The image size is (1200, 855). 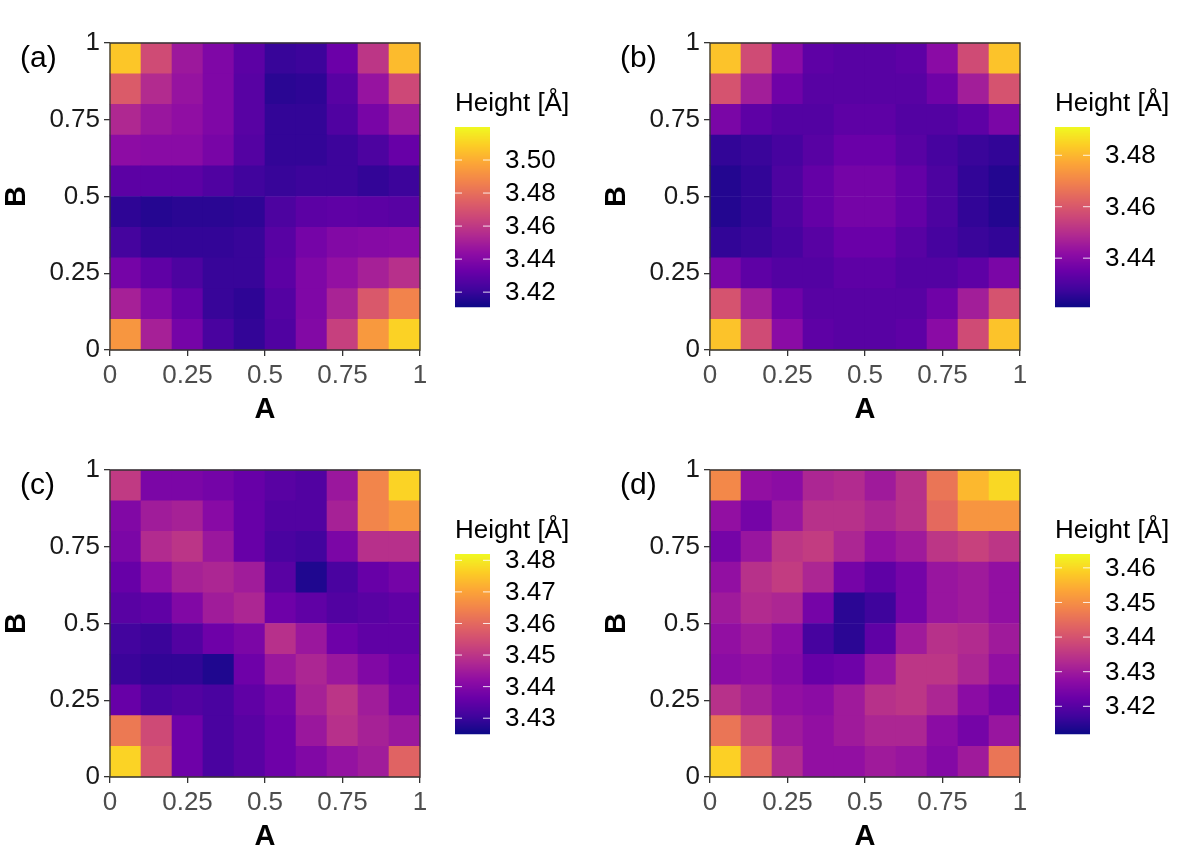 What do you see at coordinates (37, 484) in the screenshot?
I see `chart-title: (c)` at bounding box center [37, 484].